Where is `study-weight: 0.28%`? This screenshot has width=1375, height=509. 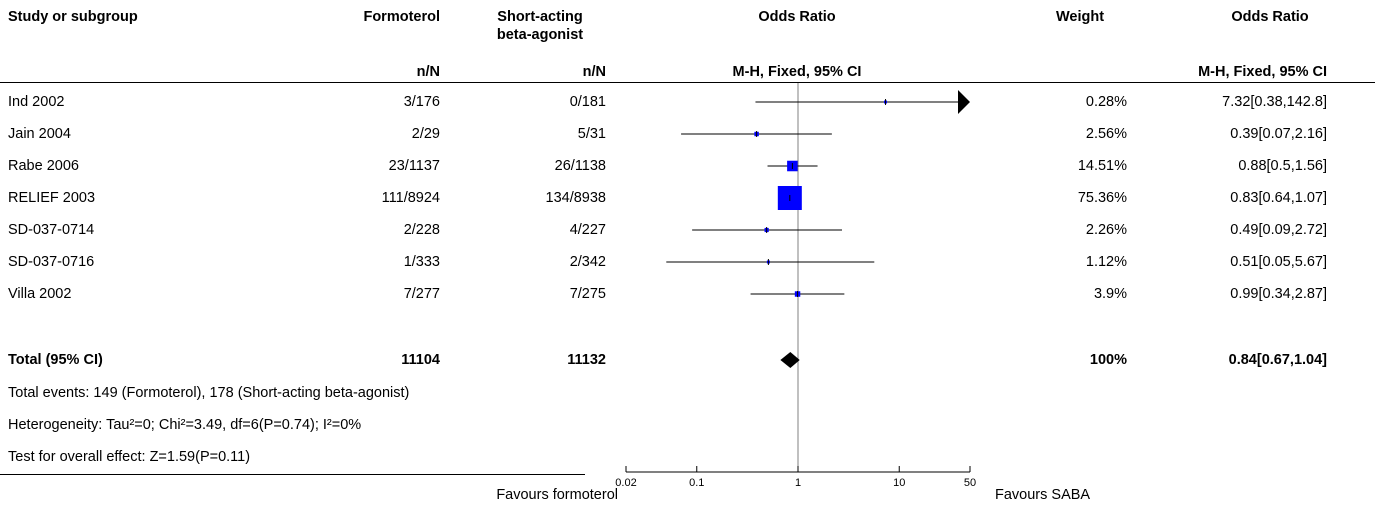 study-weight: 0.28% is located at coordinates (1106, 102).